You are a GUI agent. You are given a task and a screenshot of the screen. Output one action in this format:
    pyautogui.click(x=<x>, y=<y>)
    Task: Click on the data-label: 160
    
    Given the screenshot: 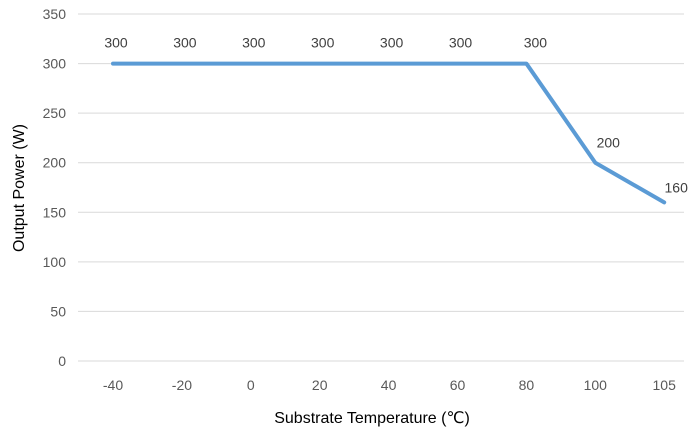 What is the action you would take?
    pyautogui.click(x=677, y=187)
    